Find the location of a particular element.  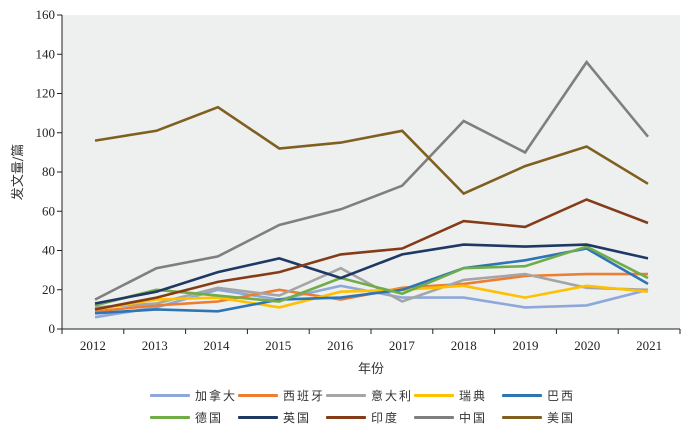

y-tick-label: 100 is located at coordinates (46, 132).